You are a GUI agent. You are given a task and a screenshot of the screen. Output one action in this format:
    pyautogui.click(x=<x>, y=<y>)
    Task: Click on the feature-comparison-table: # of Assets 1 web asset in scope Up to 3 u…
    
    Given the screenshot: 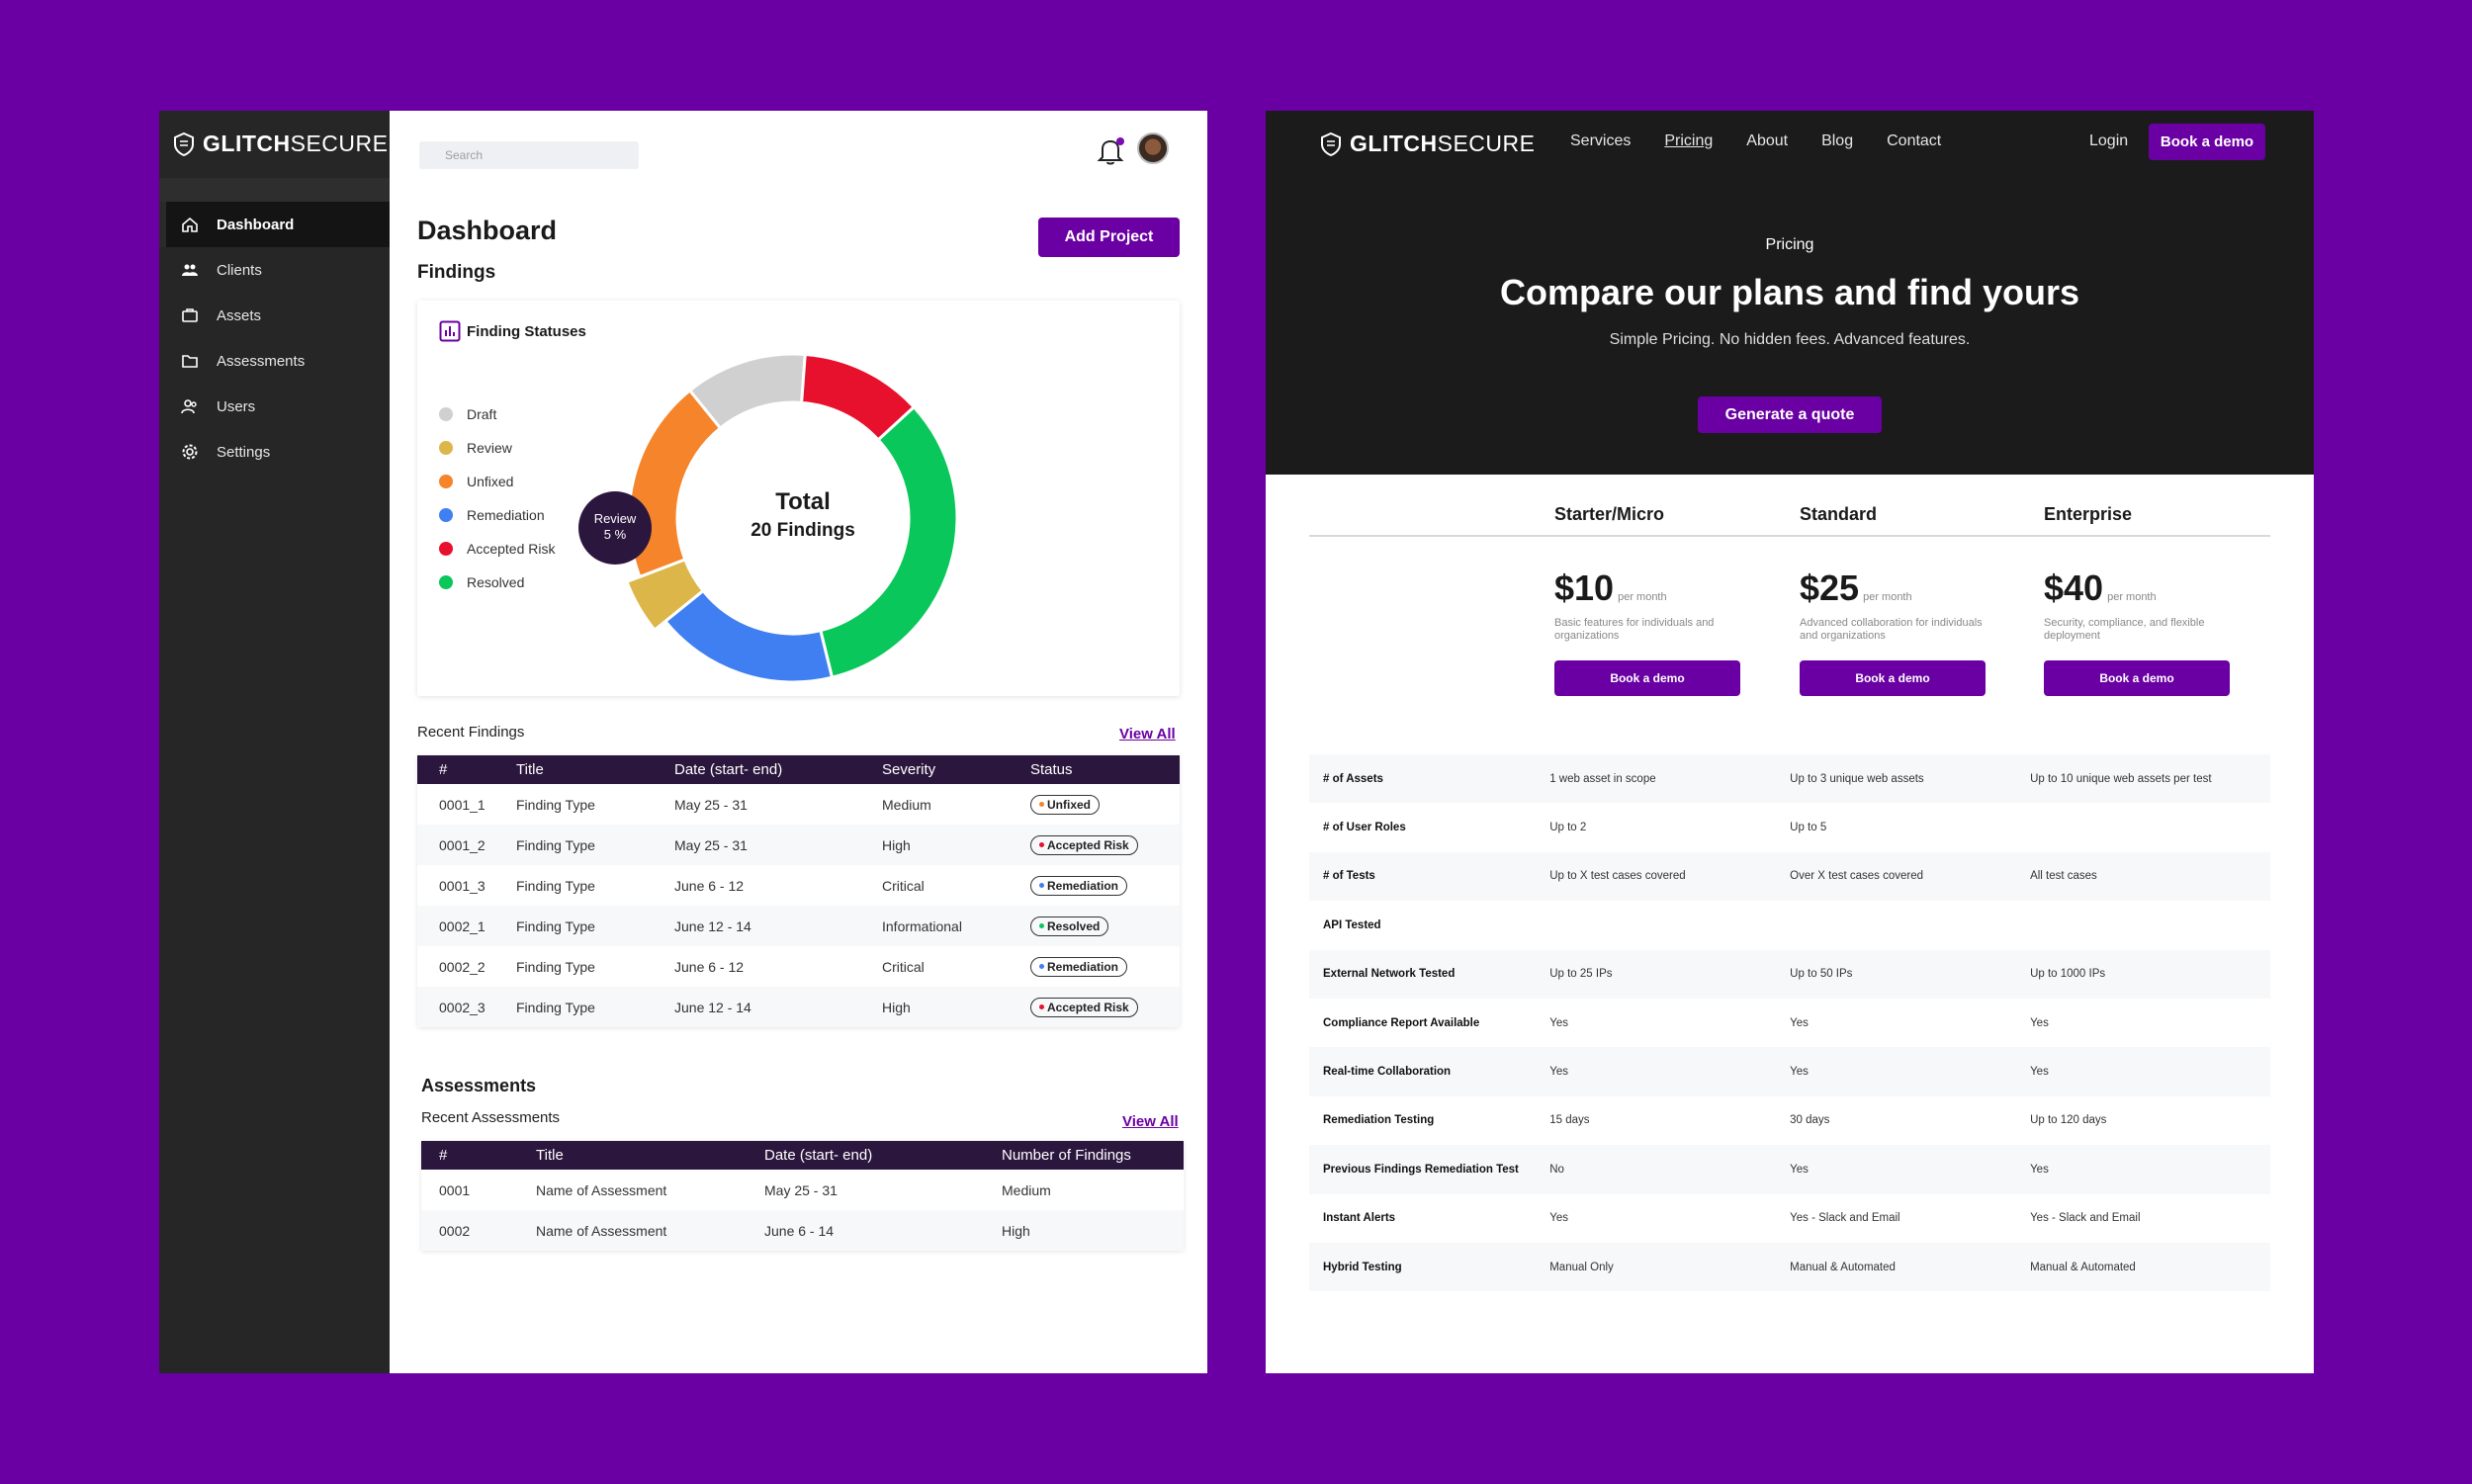 What is the action you would take?
    pyautogui.click(x=1789, y=1023)
    